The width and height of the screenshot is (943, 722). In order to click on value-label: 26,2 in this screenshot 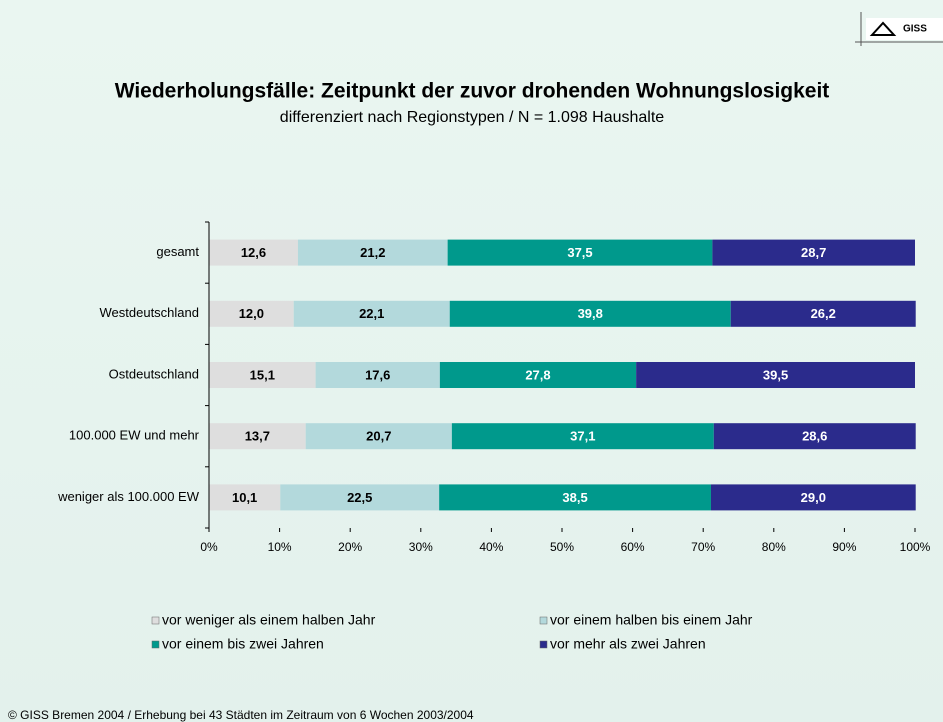, I will do `click(823, 313)`.